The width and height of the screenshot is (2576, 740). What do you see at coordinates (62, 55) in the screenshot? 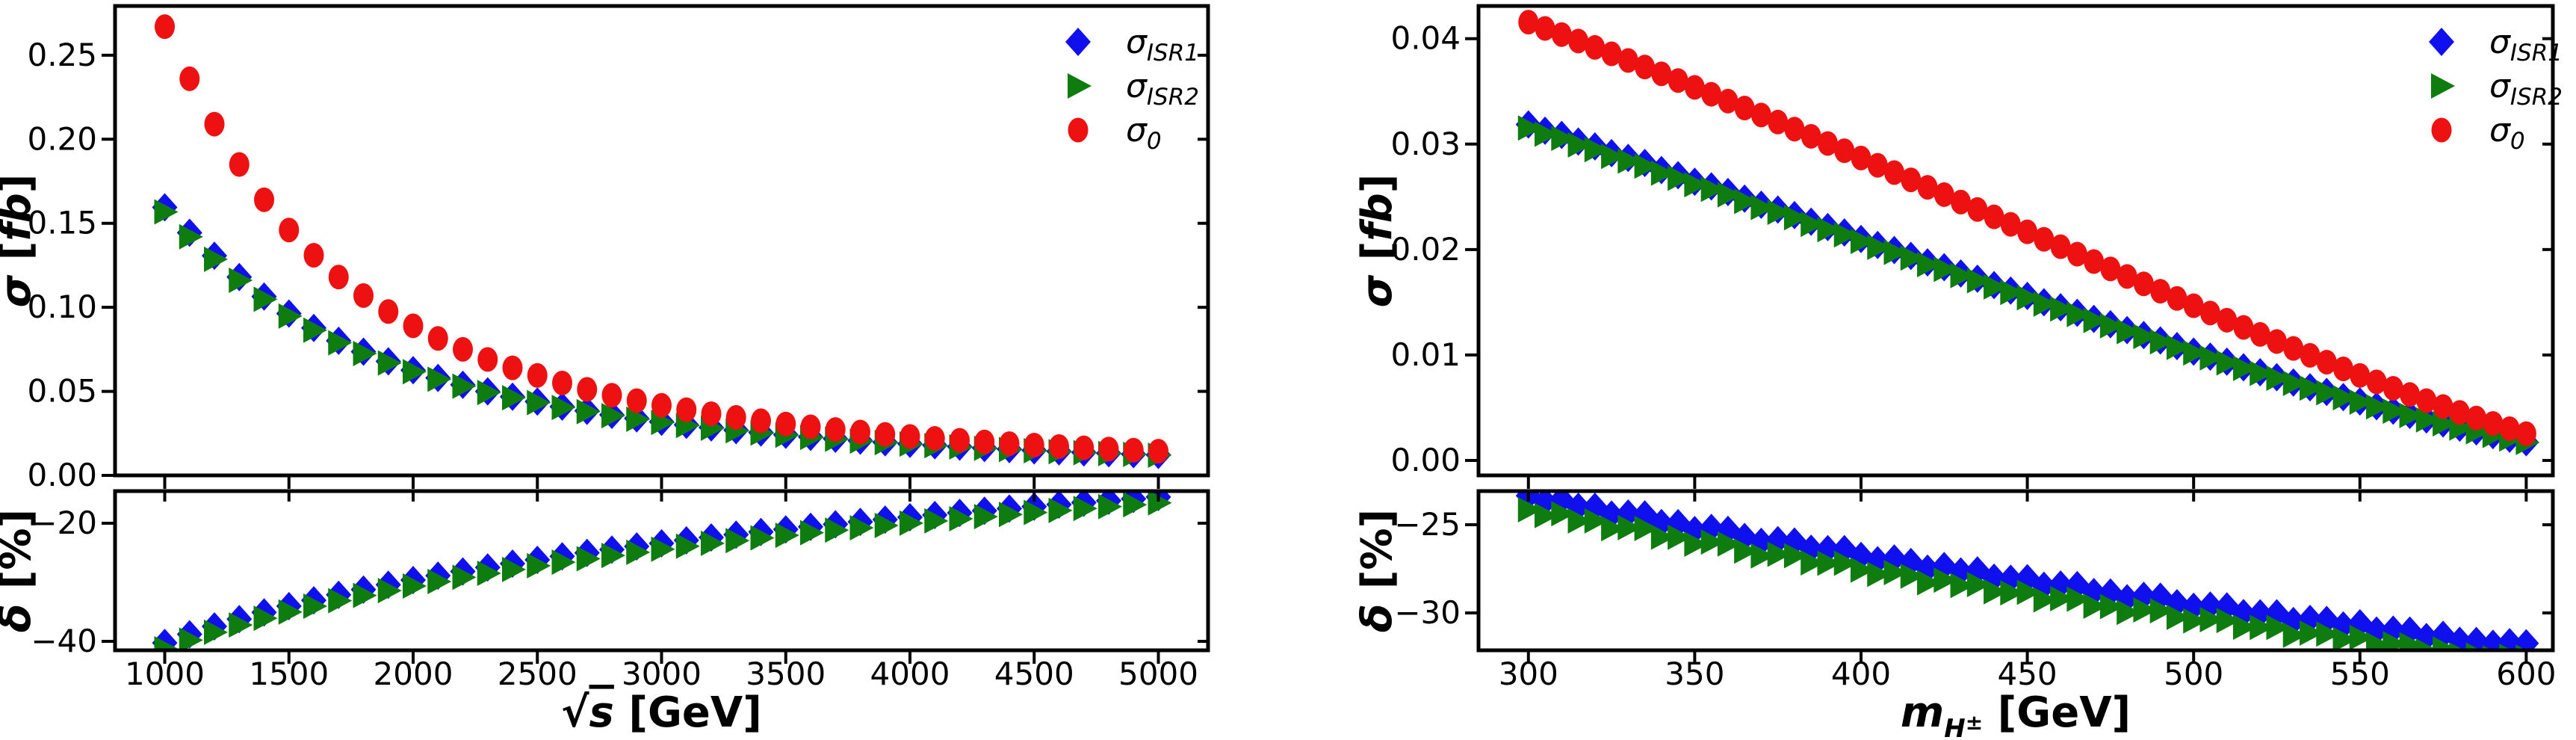
I see `y-axis-tick-label: 0.25` at bounding box center [62, 55].